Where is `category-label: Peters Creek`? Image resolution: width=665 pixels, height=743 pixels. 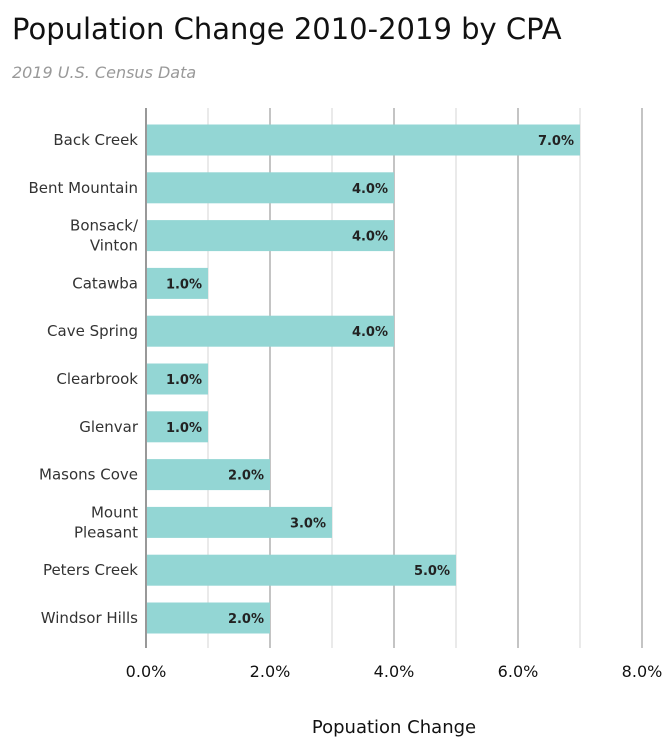 category-label: Peters Creek is located at coordinates (90, 570).